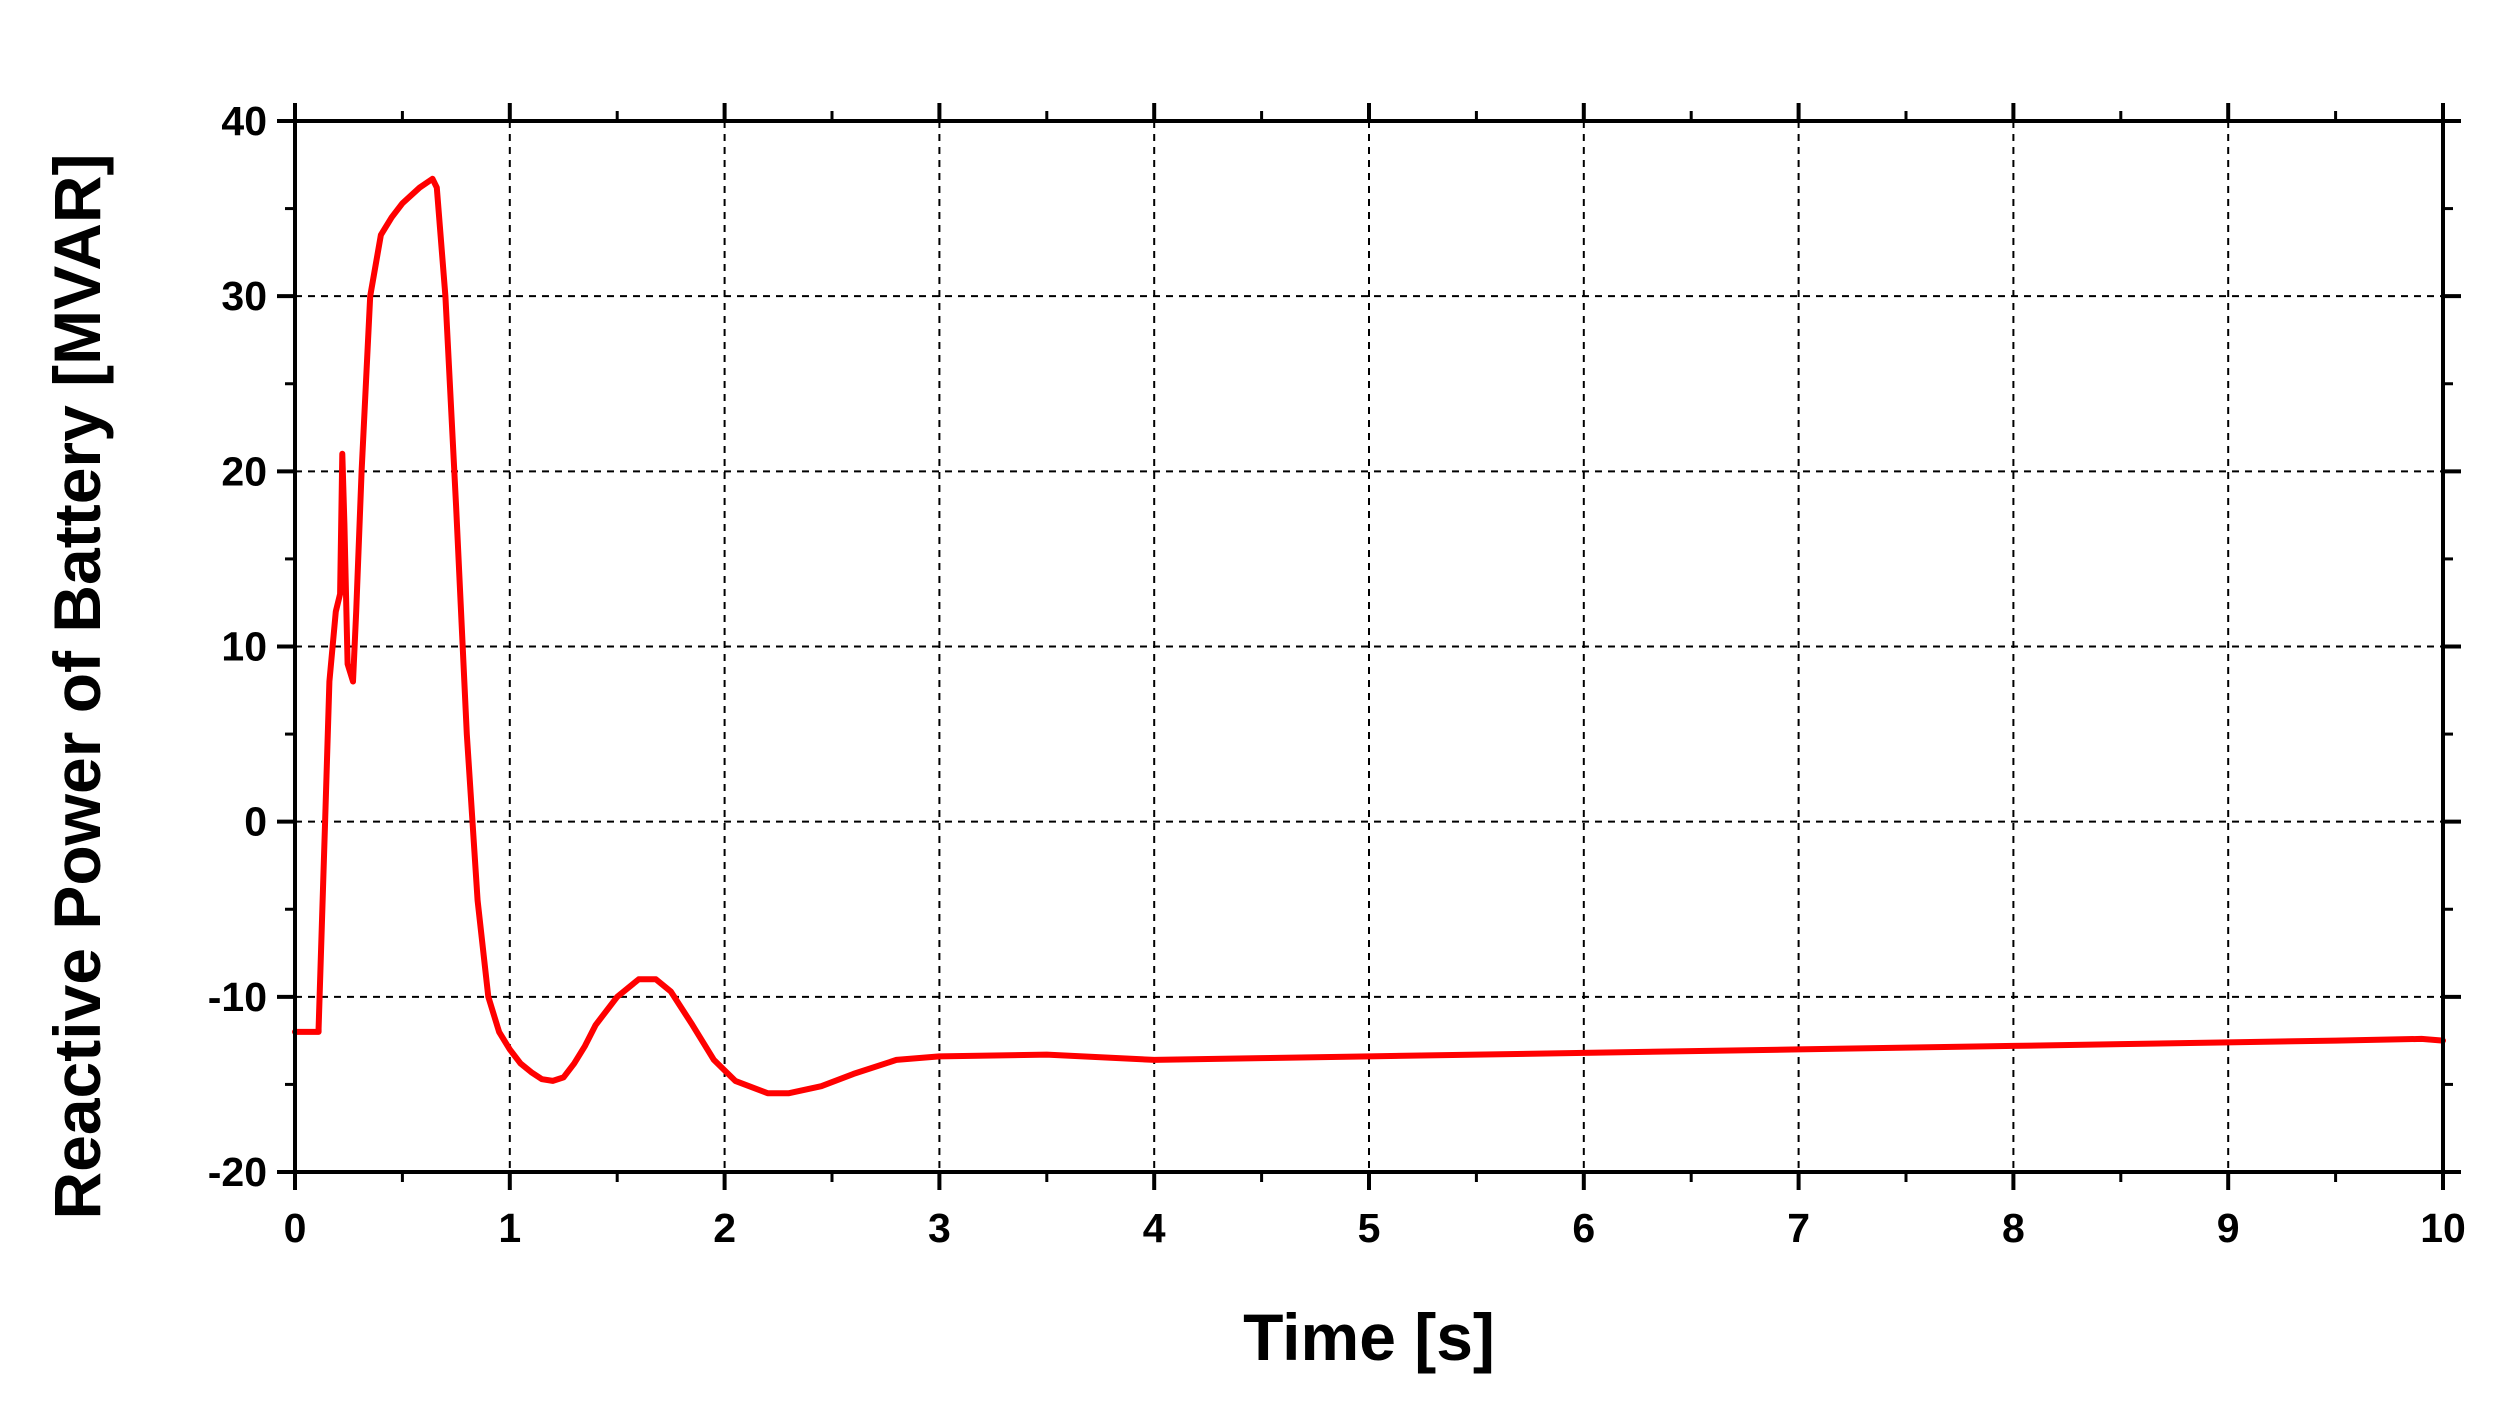 This screenshot has height=1422, width=2504. Describe the element at coordinates (295, 1228) in the screenshot. I see `x-tick-label-0: 0` at that location.